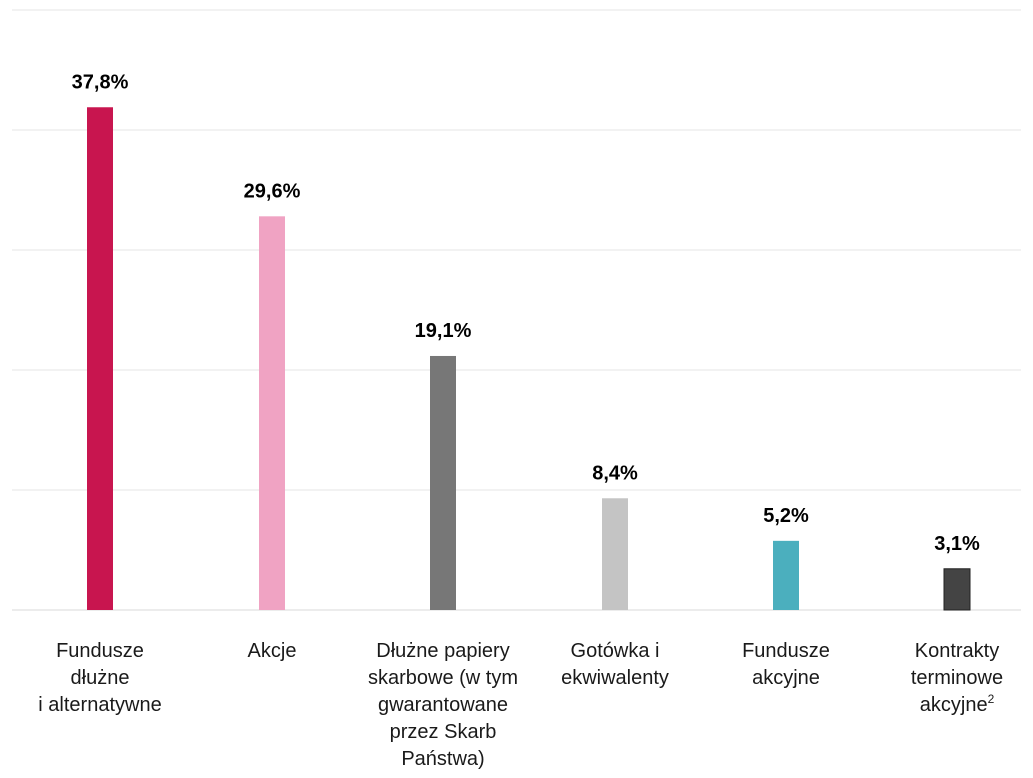 This screenshot has width=1033, height=778. I want to click on category-label: Fundusze akcyjne, so click(786, 664).